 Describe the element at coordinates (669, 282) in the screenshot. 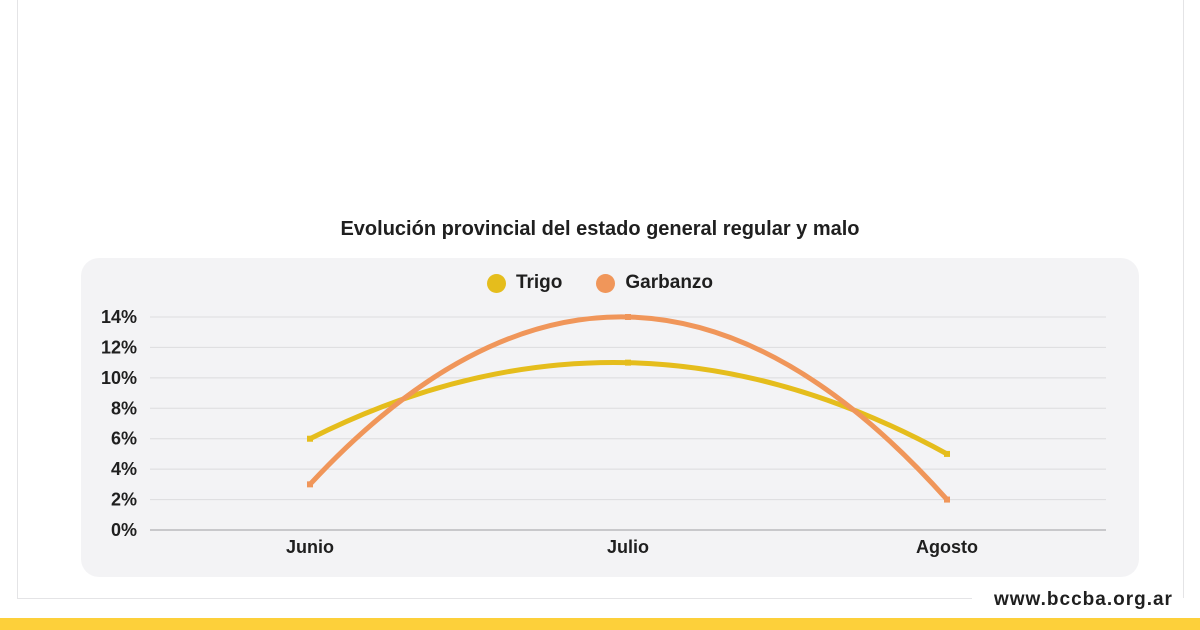

I see `legend-label-garbanzo: Garbanzo` at that location.